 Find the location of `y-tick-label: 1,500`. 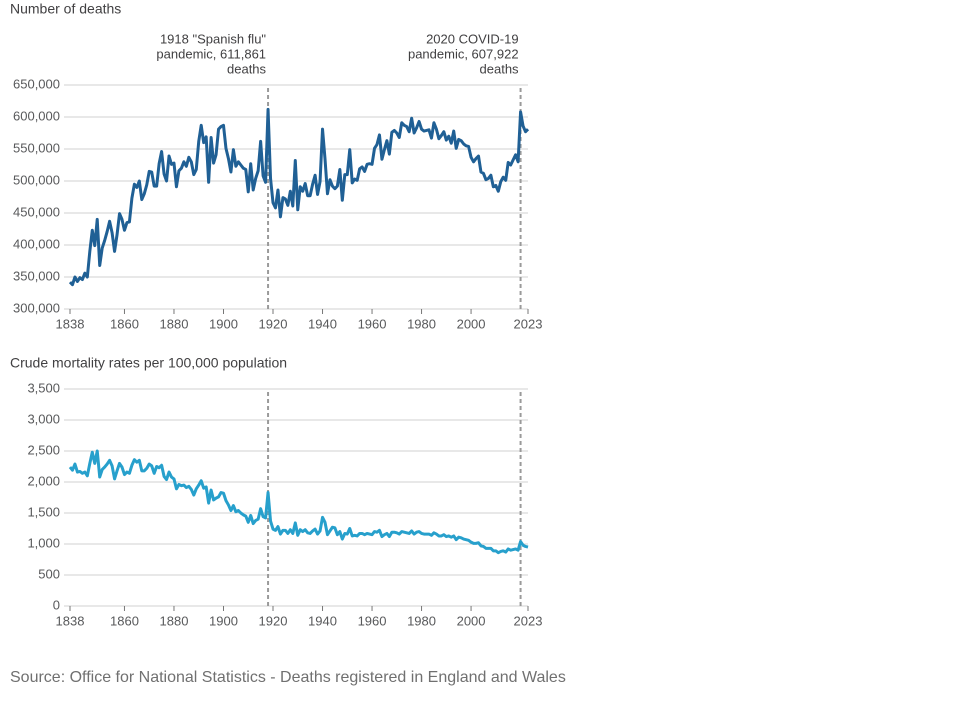

y-tick-label: 1,500 is located at coordinates (43, 511).